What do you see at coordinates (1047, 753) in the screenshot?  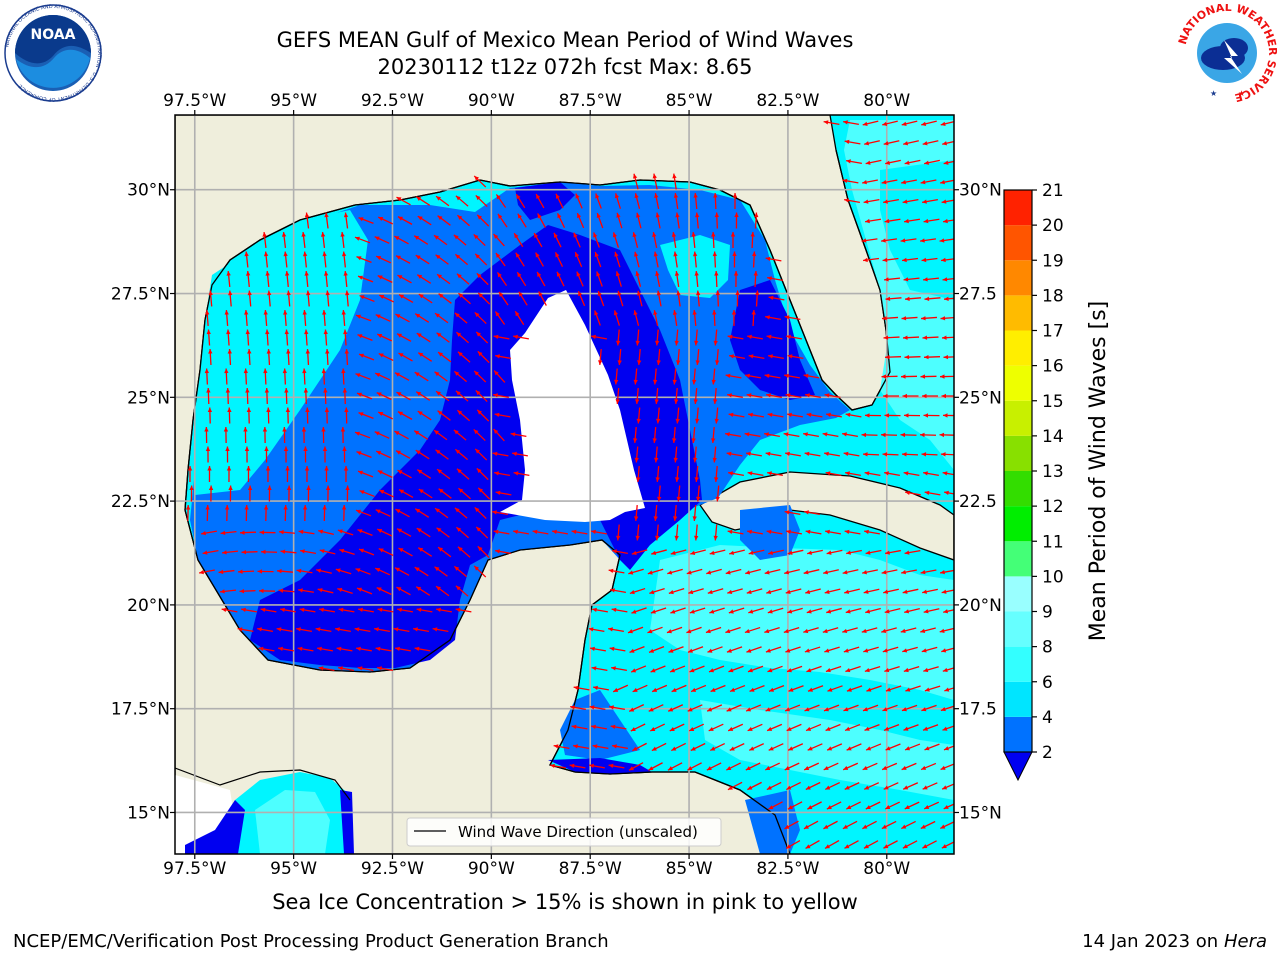 I see `colorbar-tick-label: 2` at bounding box center [1047, 753].